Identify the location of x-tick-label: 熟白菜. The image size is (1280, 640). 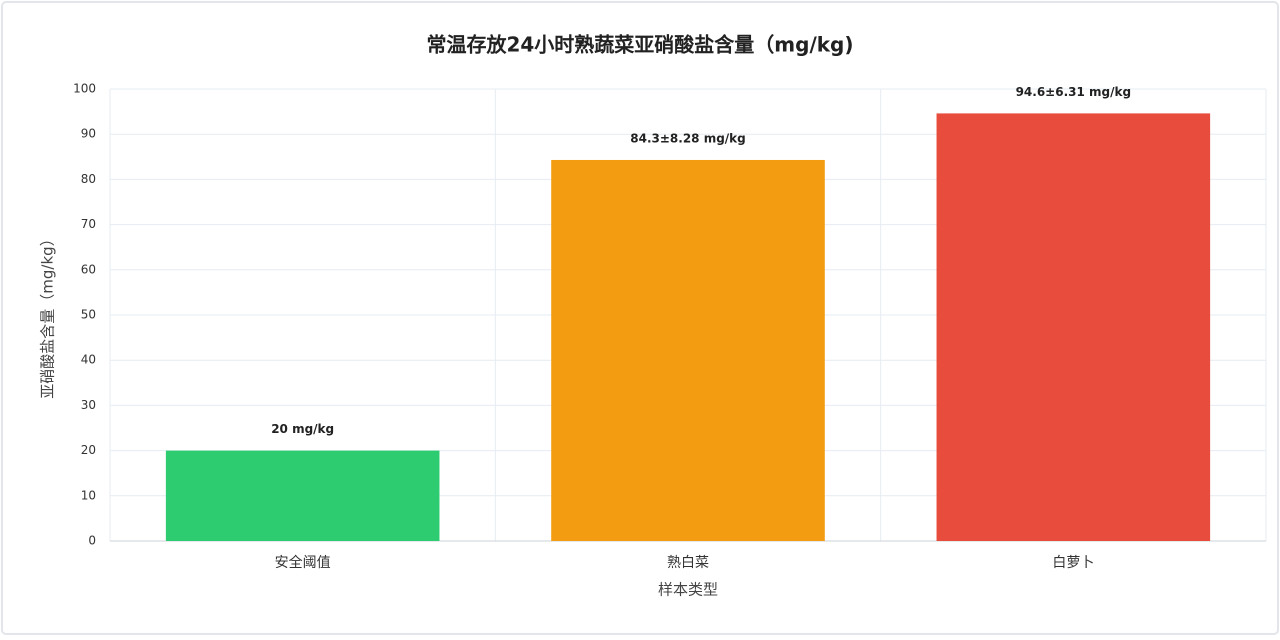
(688, 563).